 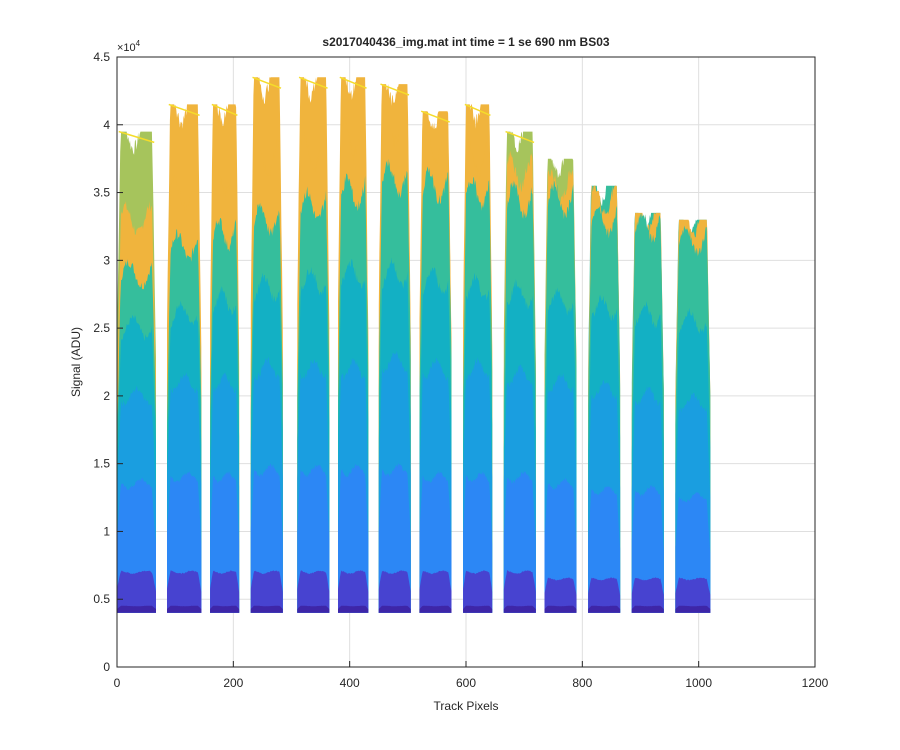 I want to click on y-tick-label: 3.5, so click(x=101, y=193).